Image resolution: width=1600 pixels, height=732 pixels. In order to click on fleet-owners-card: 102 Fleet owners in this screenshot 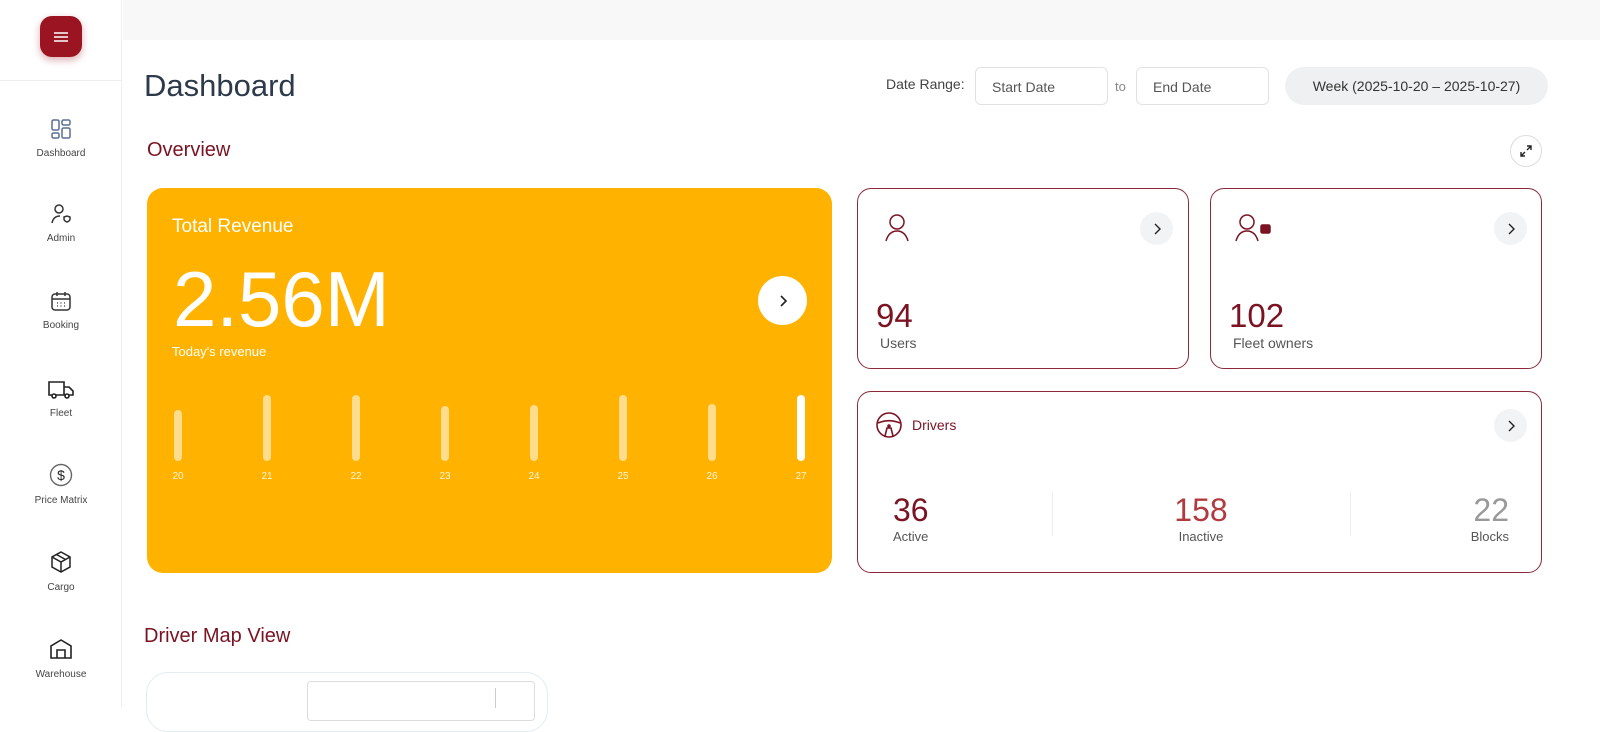, I will do `click(1376, 278)`.